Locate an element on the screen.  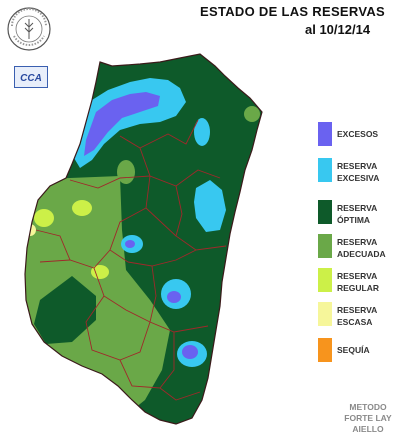
method-credit: METODO FORTE LAY AIELLO is located at coordinates (368, 418).